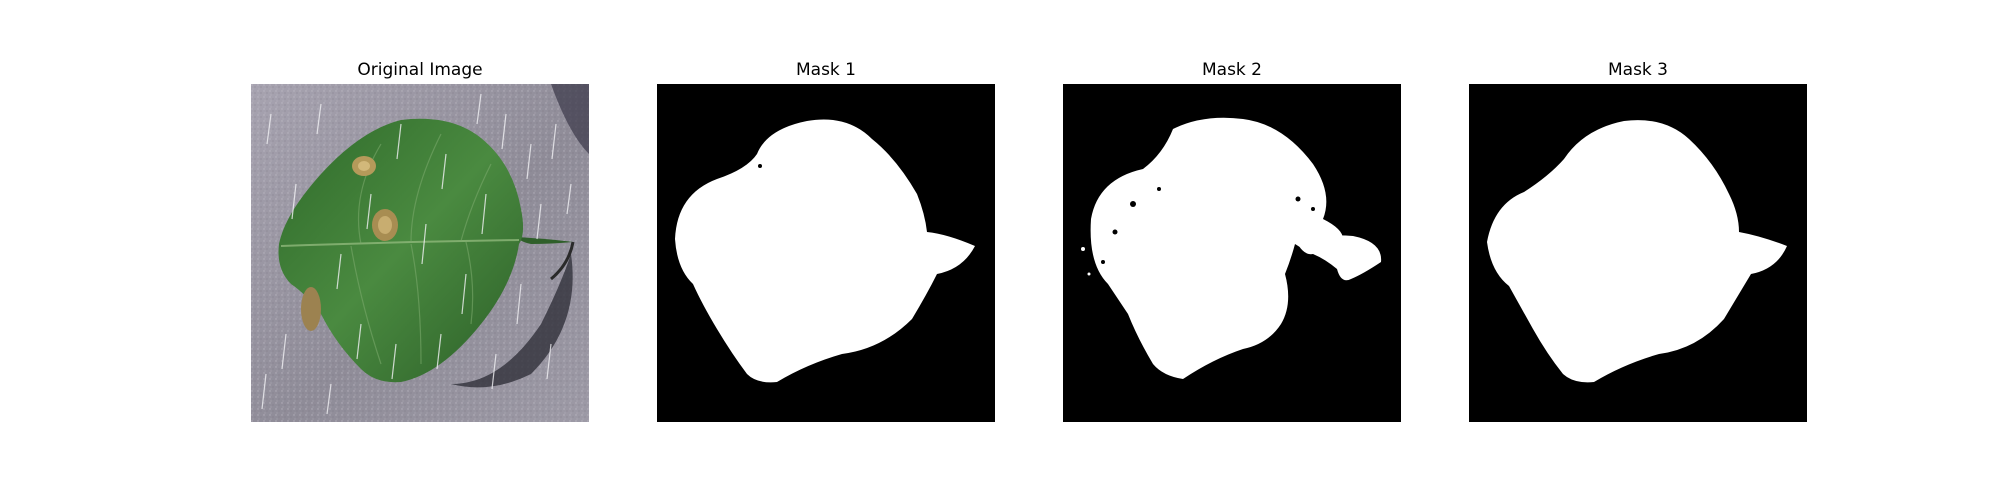 Image resolution: width=2000 pixels, height=500 pixels. What do you see at coordinates (1637, 70) in the screenshot?
I see `panel-title: Mask 3` at bounding box center [1637, 70].